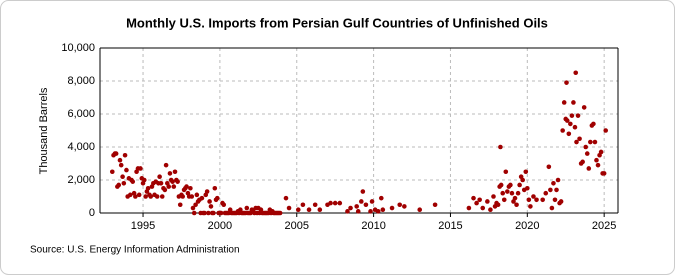 Image resolution: width=675 pixels, height=275 pixels. What do you see at coordinates (450, 226) in the screenshot?
I see `x-tick-label: 2015` at bounding box center [450, 226].